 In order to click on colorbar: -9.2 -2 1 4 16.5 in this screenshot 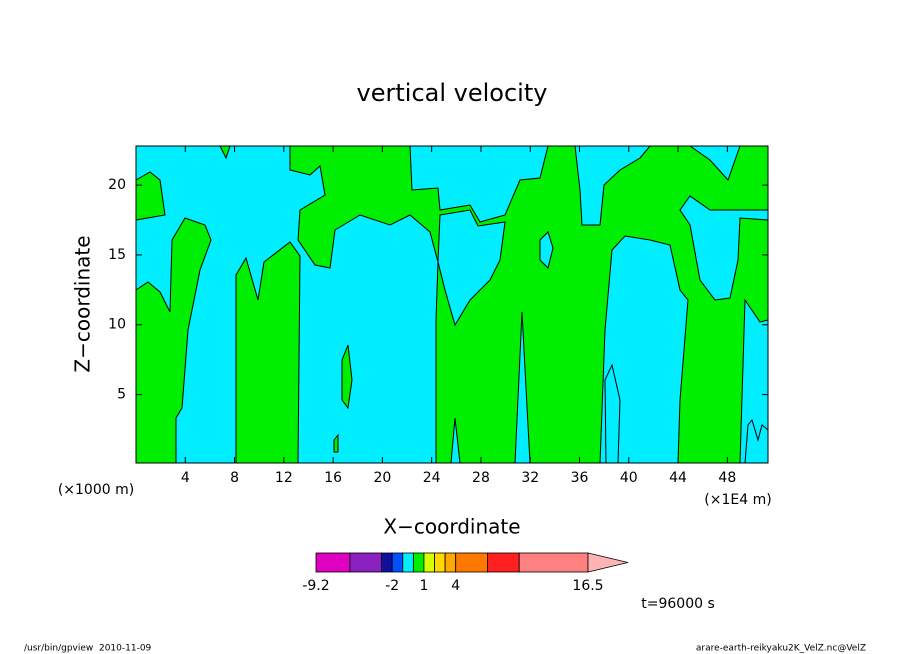, I will do `click(465, 573)`.